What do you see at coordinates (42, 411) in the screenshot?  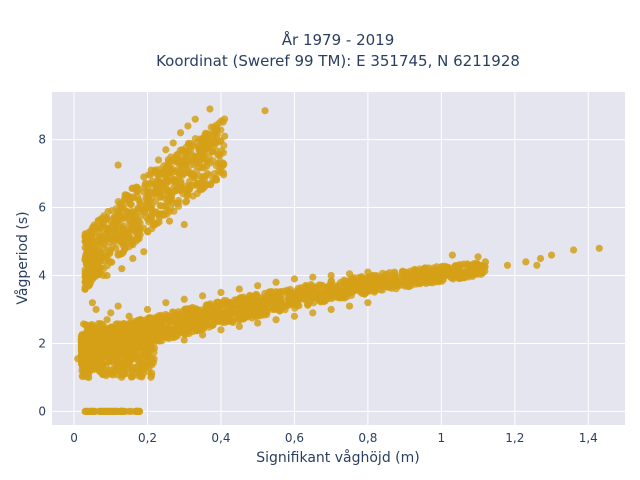 I see `y-tick-label: 0` at bounding box center [42, 411].